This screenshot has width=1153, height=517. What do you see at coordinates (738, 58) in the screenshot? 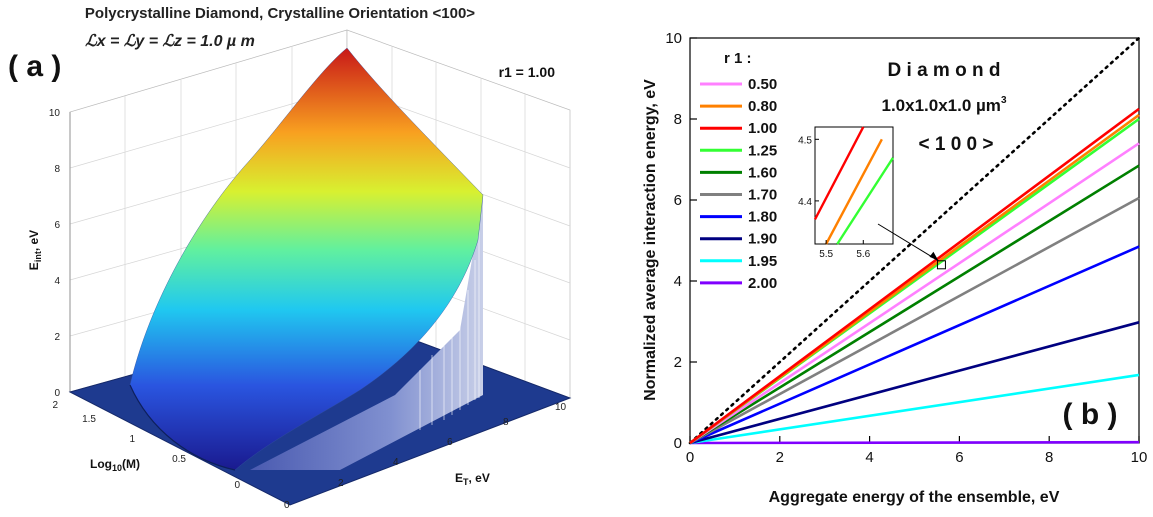
I see `legend-title: r 1 :` at bounding box center [738, 58].